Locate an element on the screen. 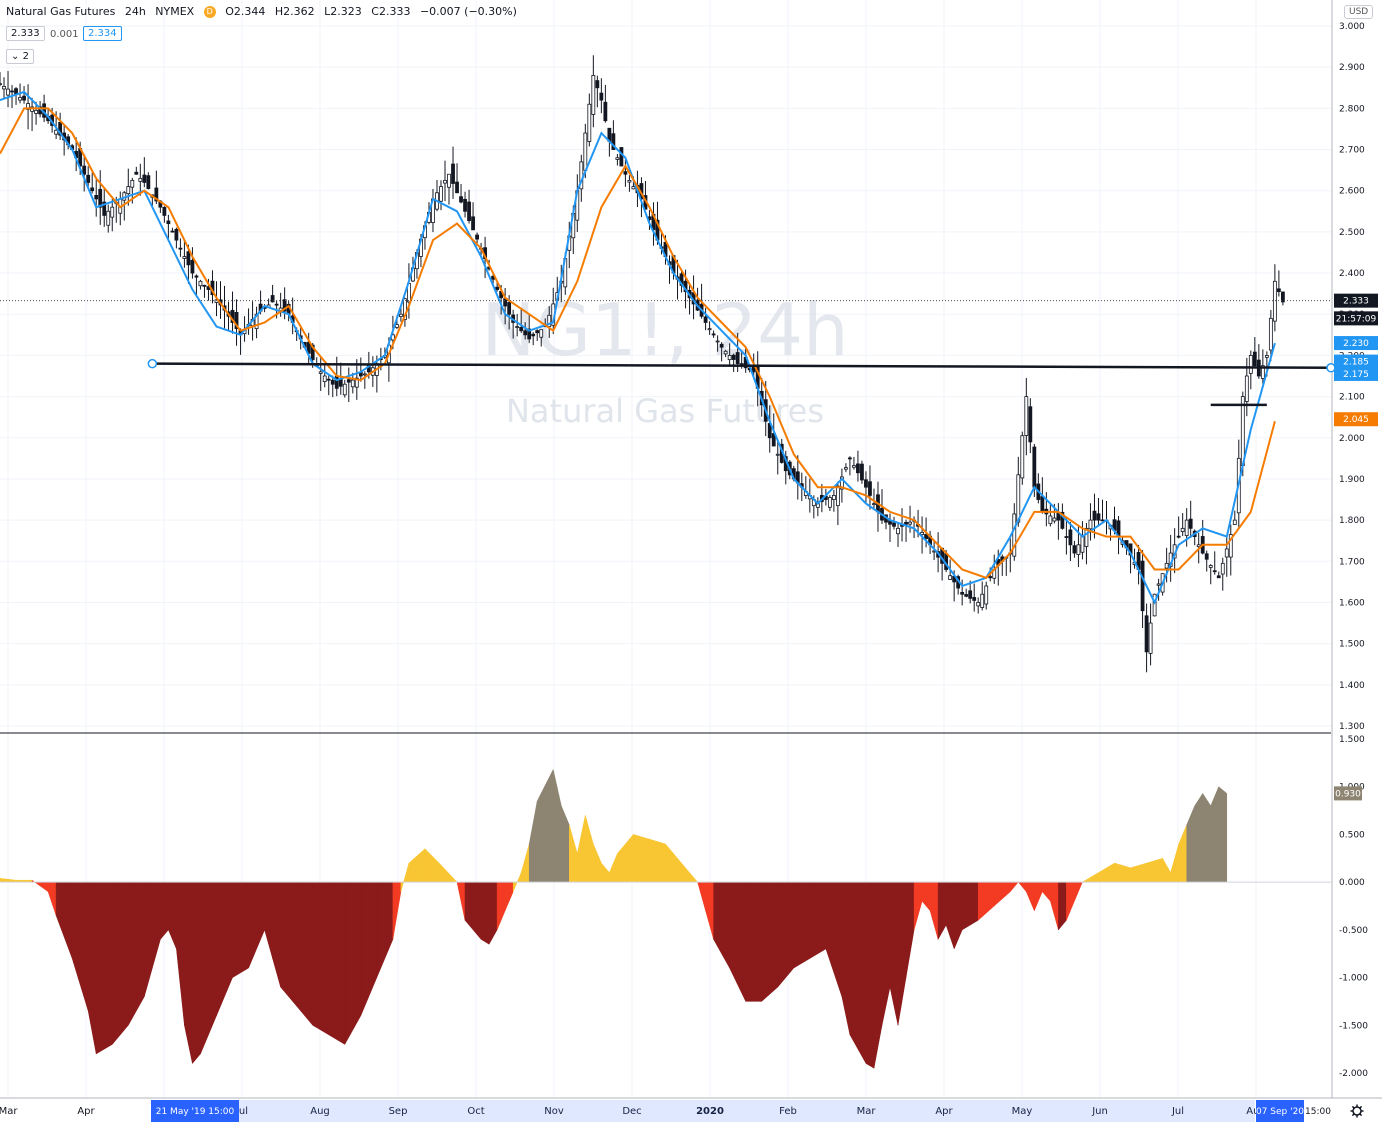 The image size is (1382, 1129). y-tick-label: 2.800 is located at coordinates (1352, 109).